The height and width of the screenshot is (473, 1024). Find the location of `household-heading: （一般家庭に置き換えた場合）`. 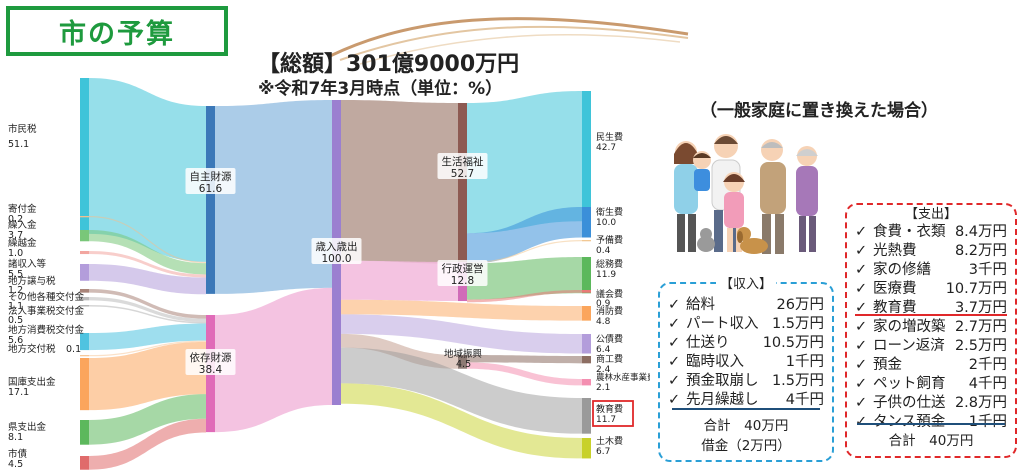

household-heading: （一般家庭に置き換えた場合） is located at coordinates (819, 111).